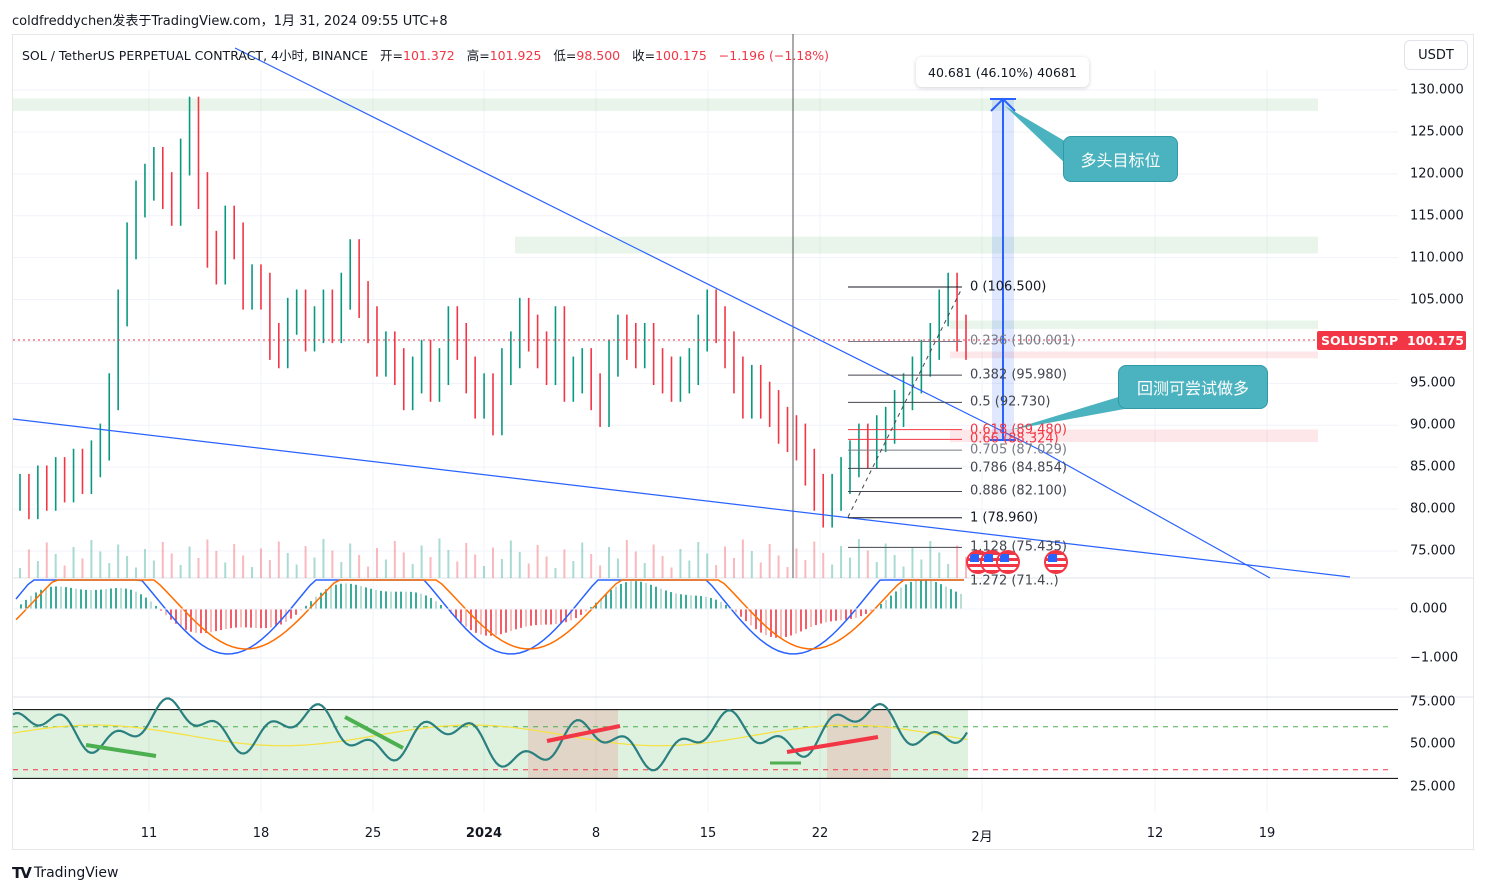  What do you see at coordinates (1437, 174) in the screenshot?
I see `price-axis-label: 120.000` at bounding box center [1437, 174].